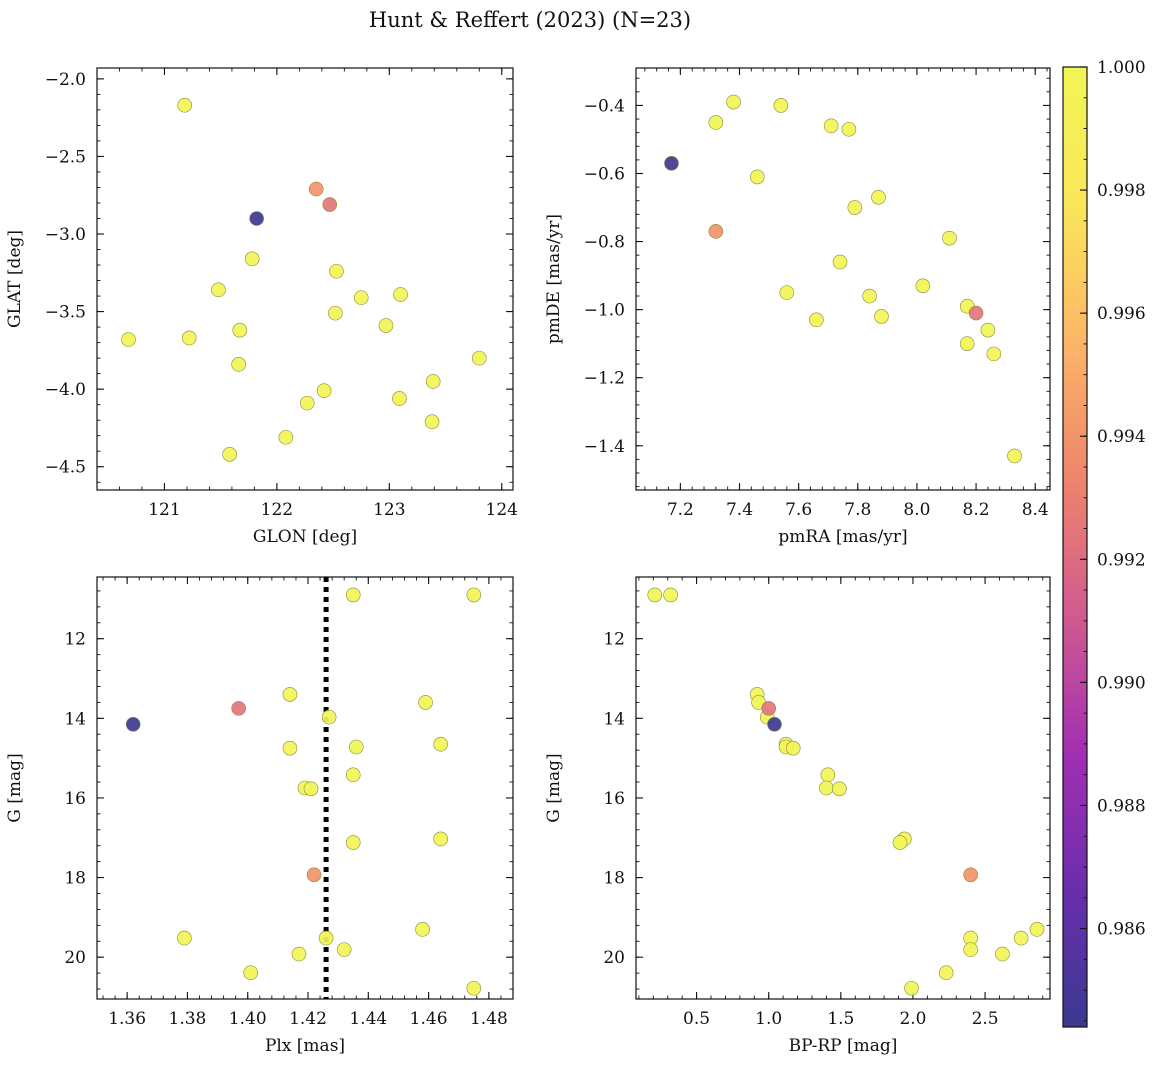  I want to click on x-tick-label: 1.48, so click(489, 1019).